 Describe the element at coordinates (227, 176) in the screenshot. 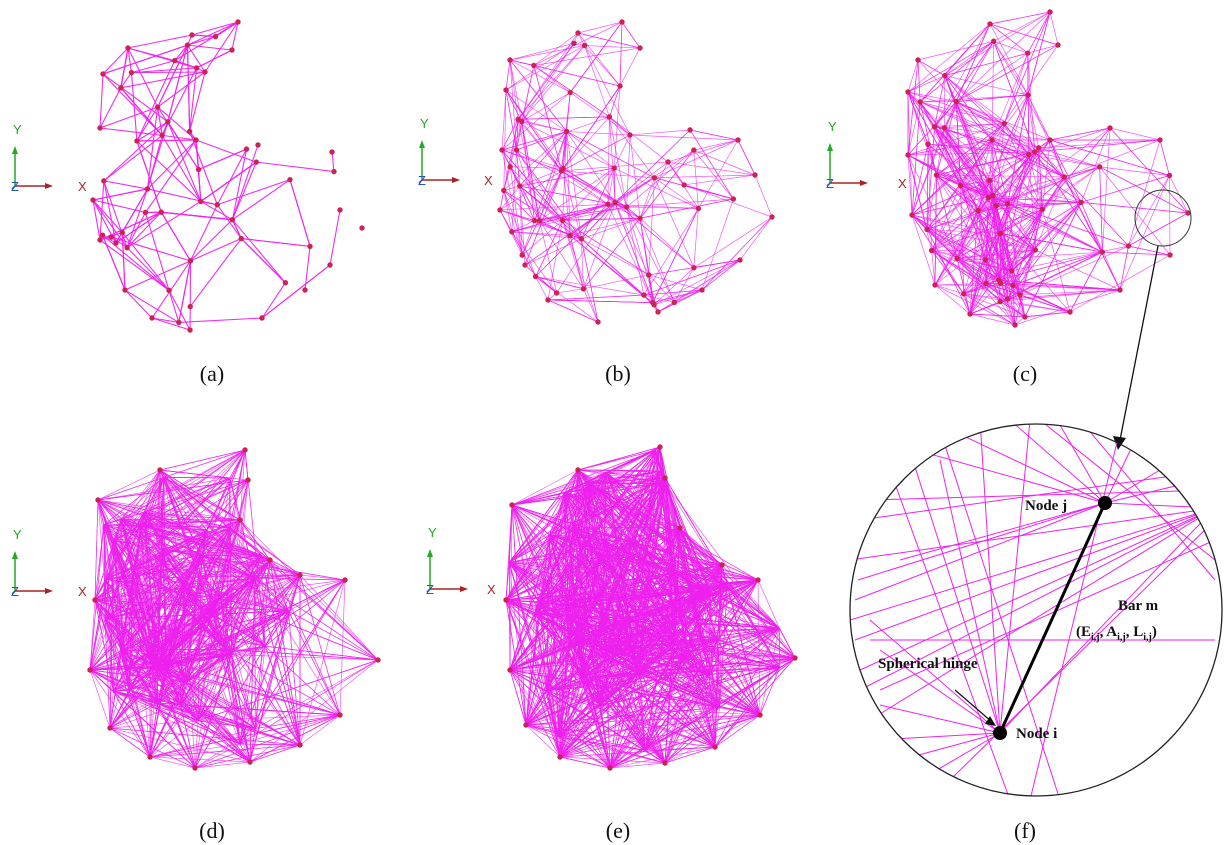

I see `panel-a-truss` at that location.